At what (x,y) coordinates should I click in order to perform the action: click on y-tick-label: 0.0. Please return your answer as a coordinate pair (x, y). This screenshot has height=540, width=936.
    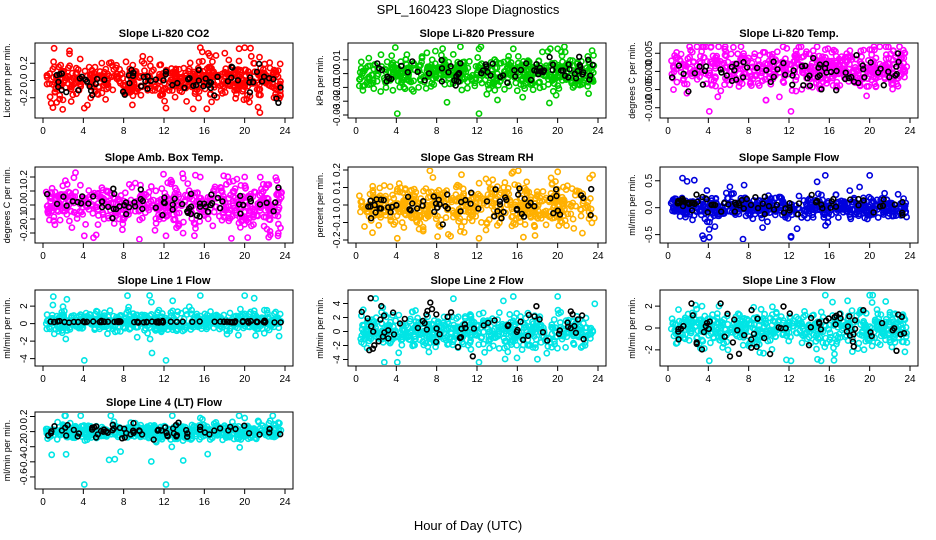
    Looking at the image, I should click on (24, 80).